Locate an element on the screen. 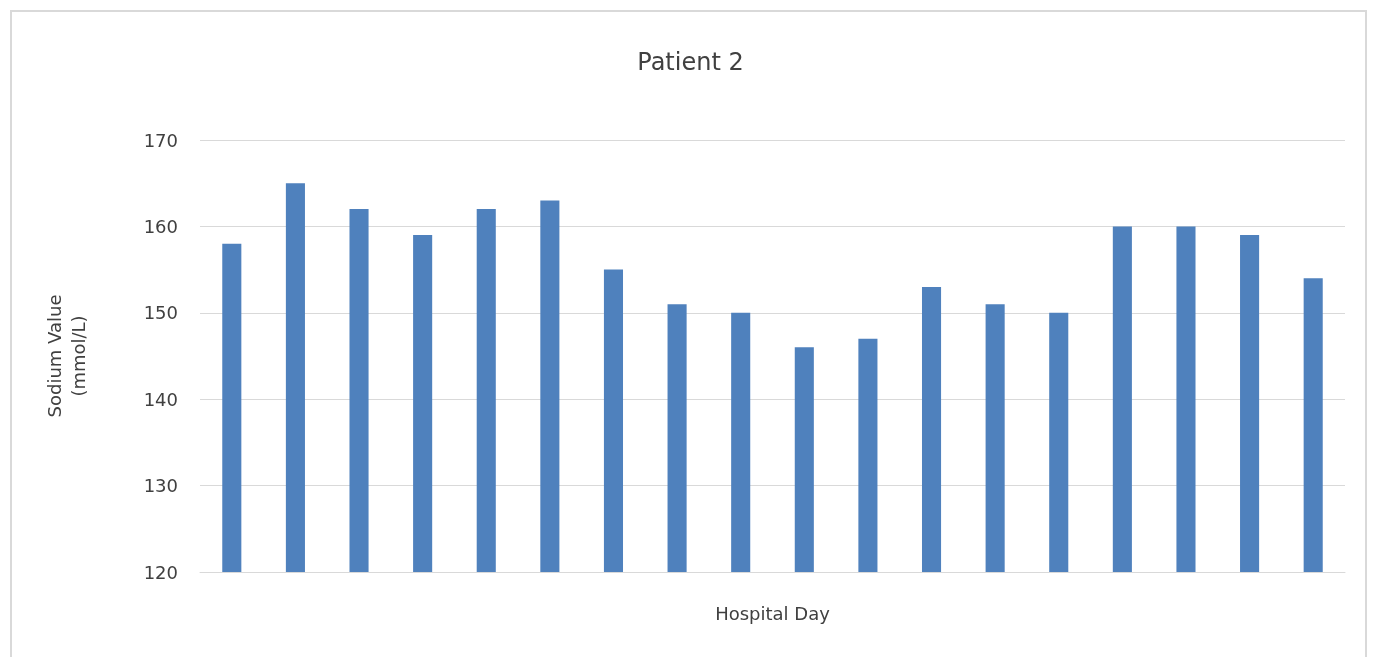 The width and height of the screenshot is (1381, 657). x-axis-title: Hospital Day is located at coordinates (773, 613).